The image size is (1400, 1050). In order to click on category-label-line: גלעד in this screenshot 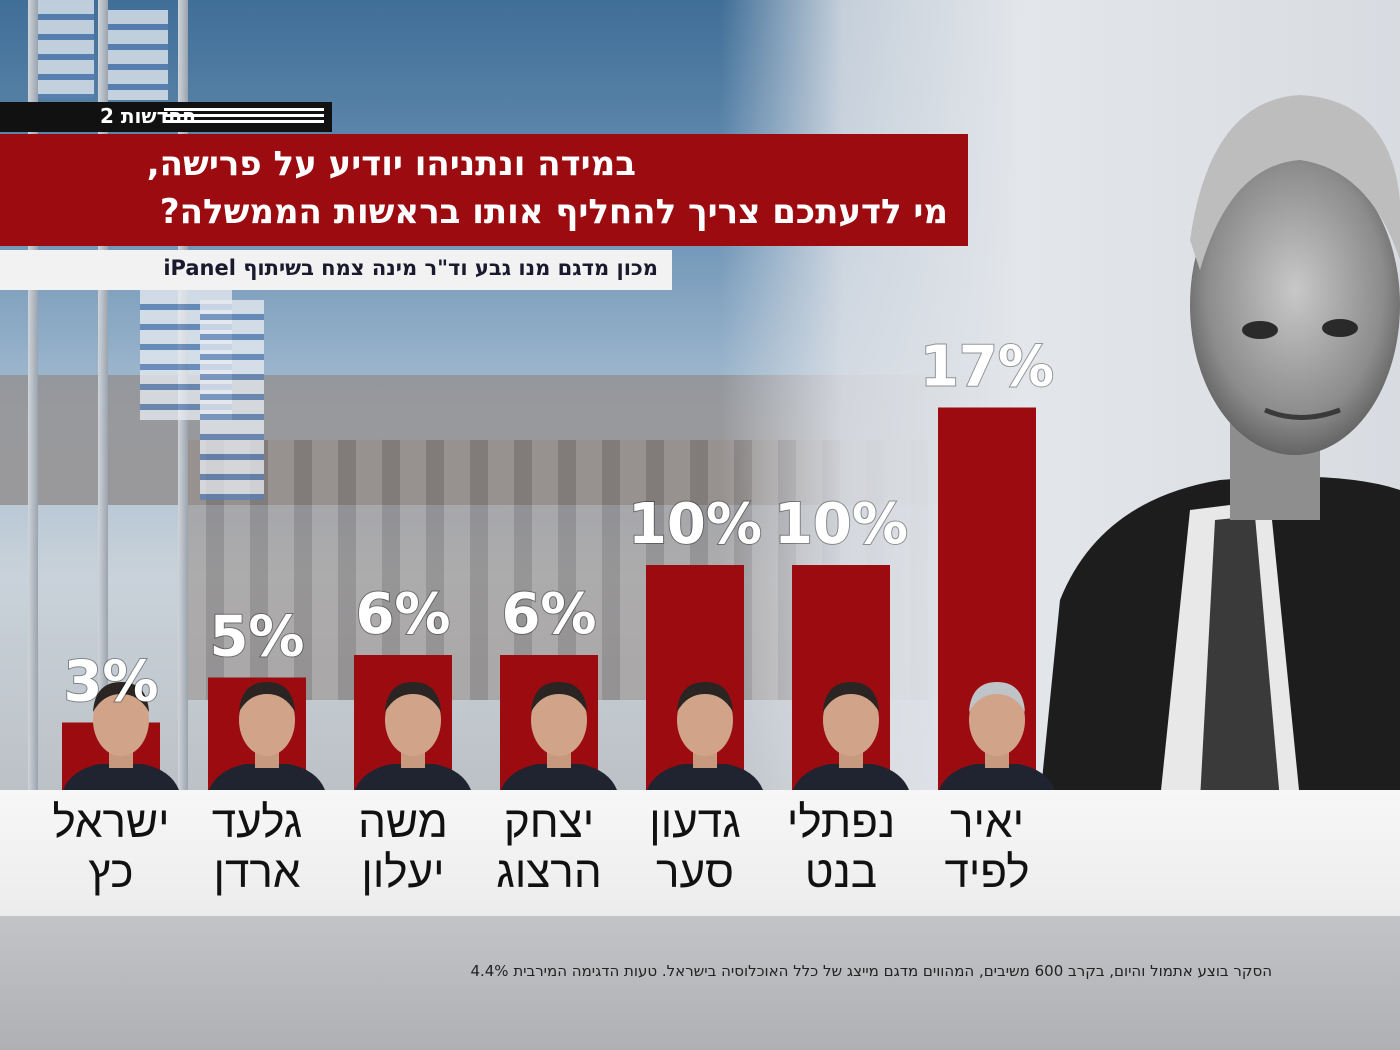, I will do `click(257, 822)`.